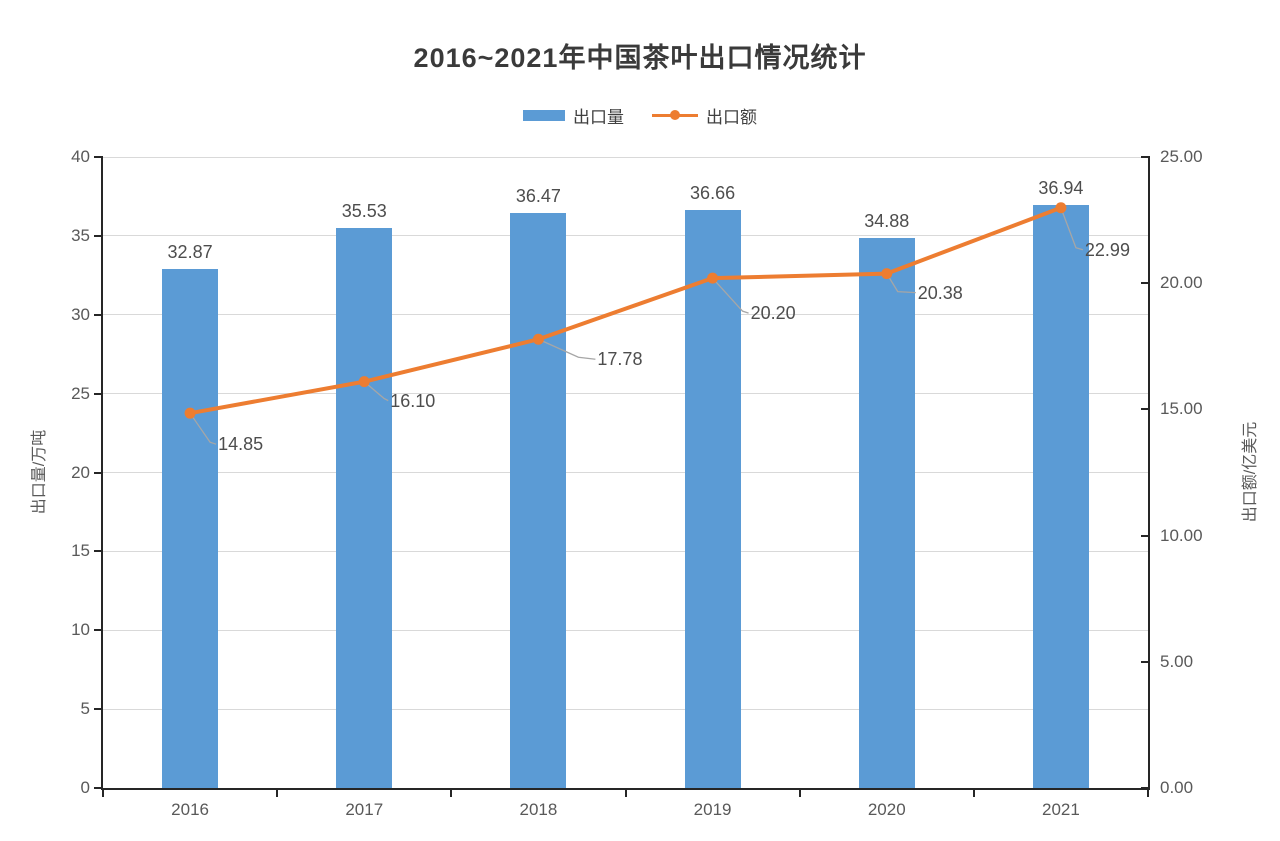  I want to click on bar-value-label: 36.47, so click(538, 195).